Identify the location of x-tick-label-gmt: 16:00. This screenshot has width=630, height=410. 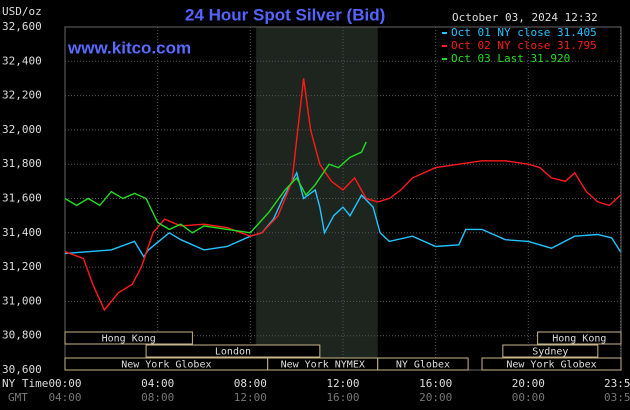
(342, 397).